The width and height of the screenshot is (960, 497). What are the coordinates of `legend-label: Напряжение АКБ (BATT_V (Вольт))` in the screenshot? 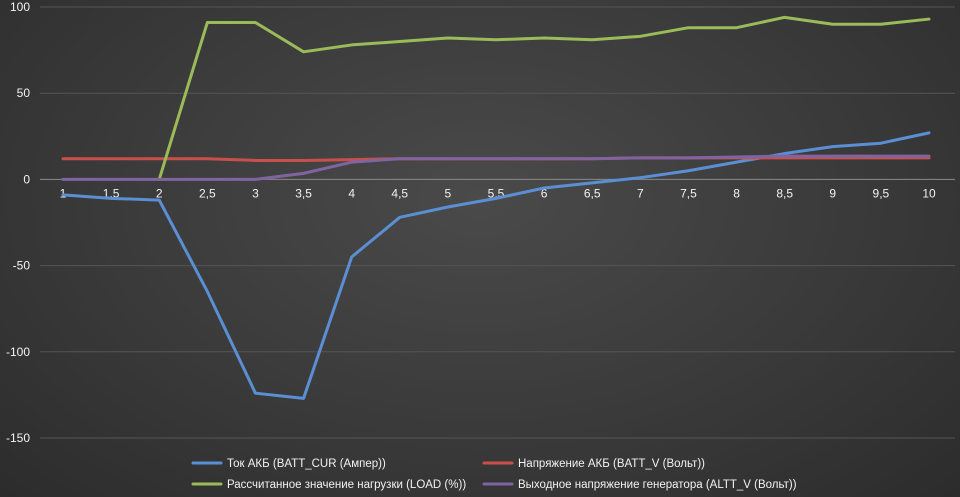 It's located at (611, 464).